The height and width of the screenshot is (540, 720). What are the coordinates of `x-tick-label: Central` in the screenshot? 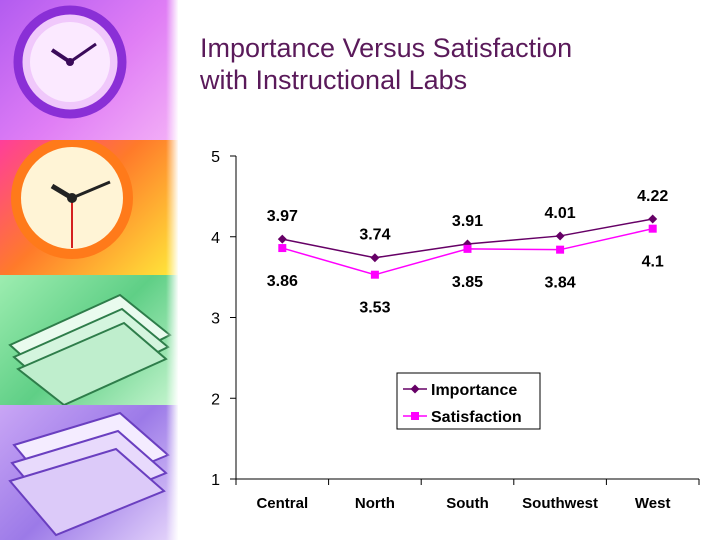 It's located at (282, 503).